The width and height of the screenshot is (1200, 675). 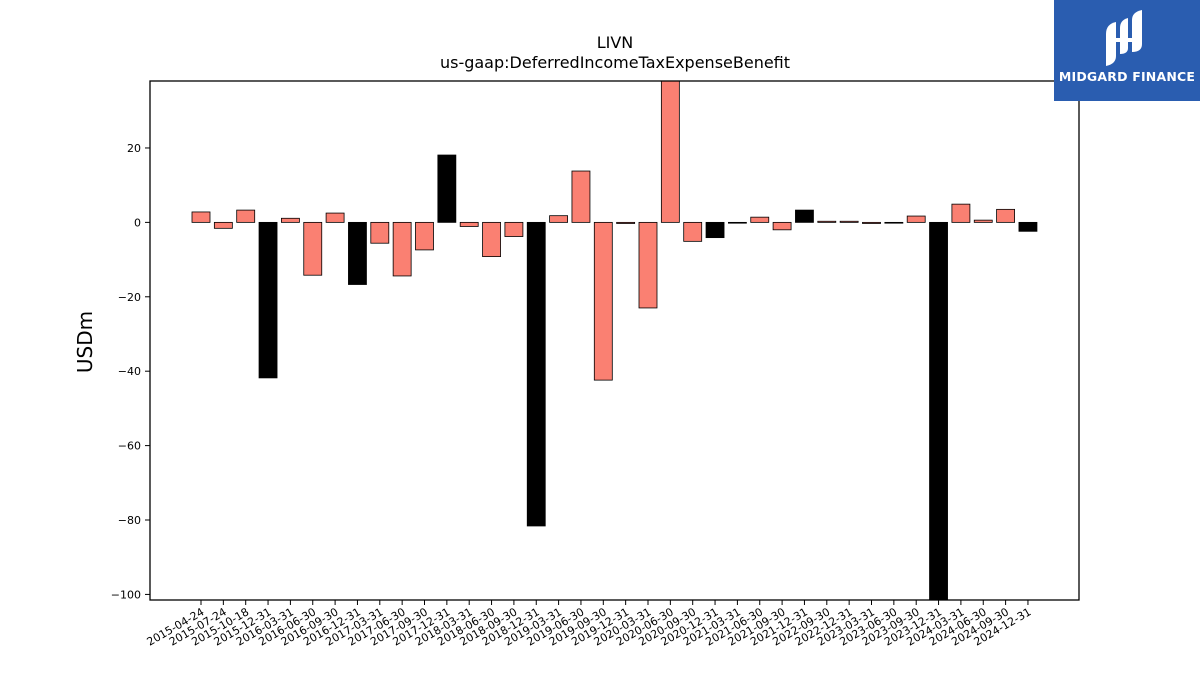 What do you see at coordinates (85, 342) in the screenshot?
I see `y-axis-label: USDm` at bounding box center [85, 342].